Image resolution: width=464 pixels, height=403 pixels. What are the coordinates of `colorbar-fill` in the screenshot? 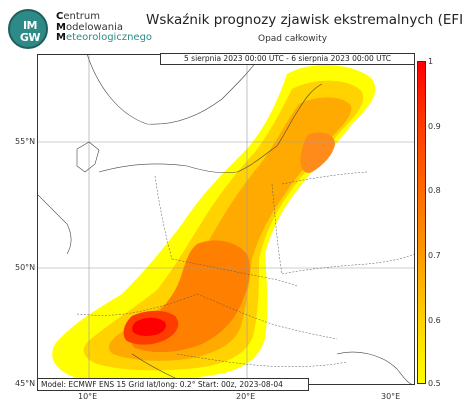 It's located at (421, 222).